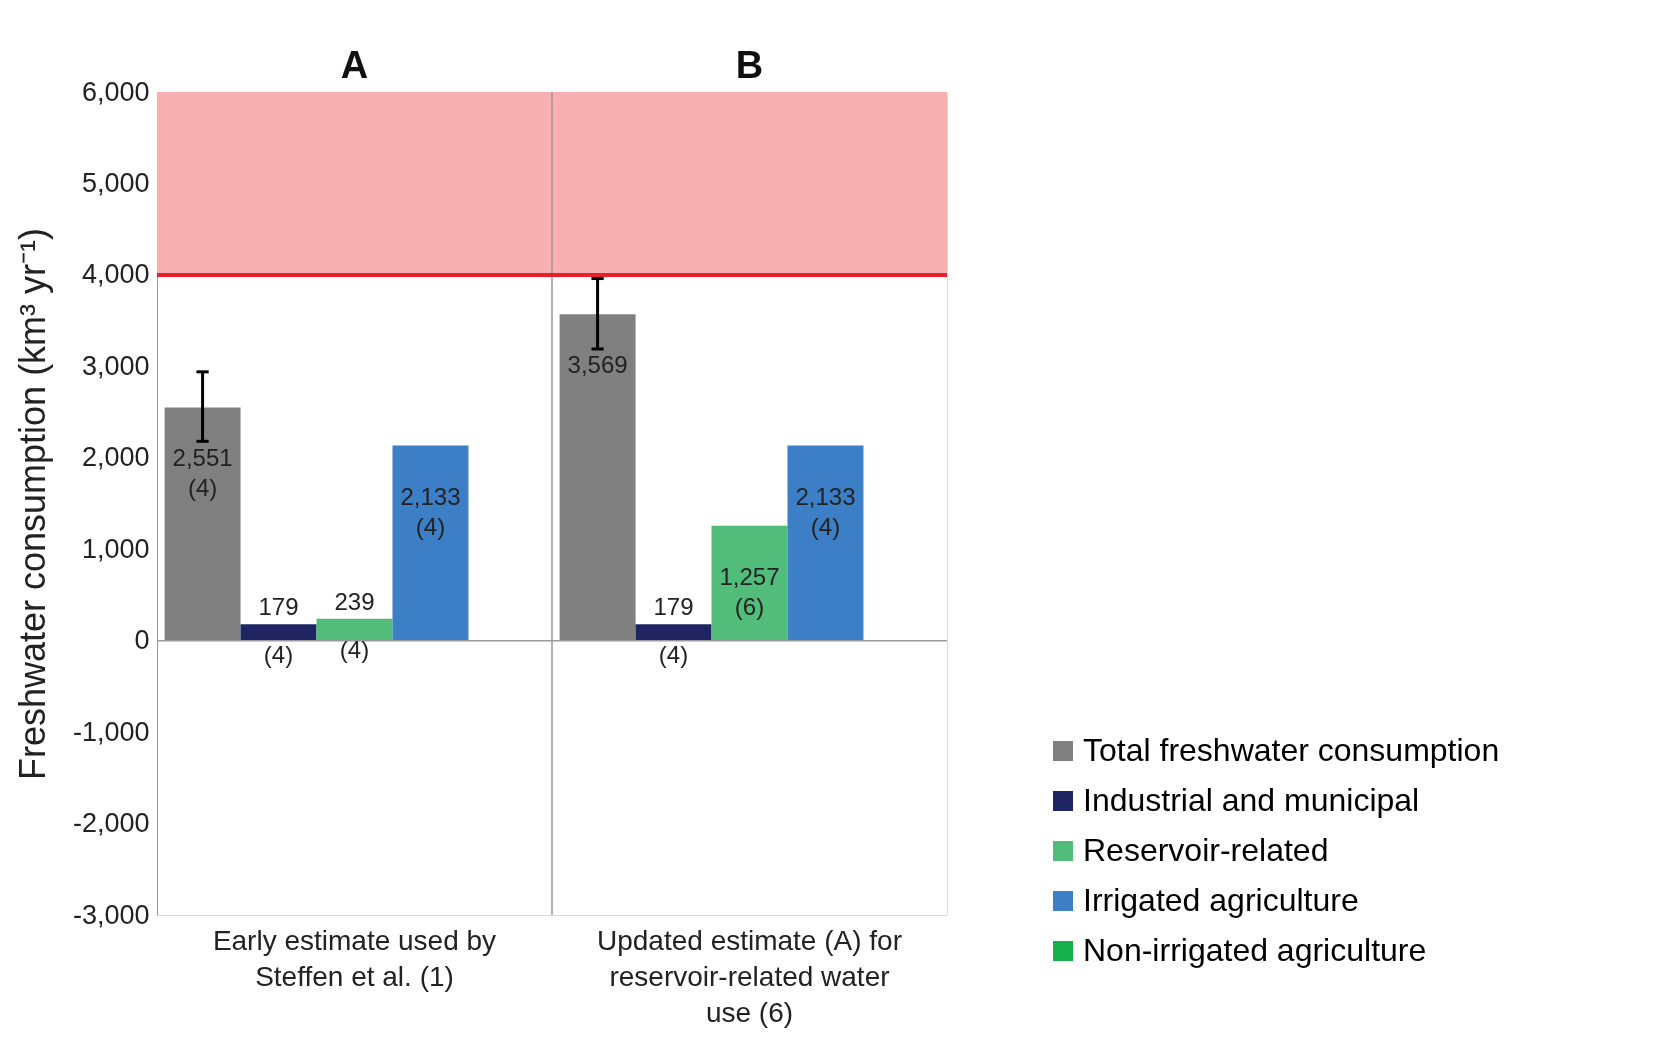 This screenshot has height=1061, width=1665. I want to click on y-tick-label: 1,000, so click(115, 548).